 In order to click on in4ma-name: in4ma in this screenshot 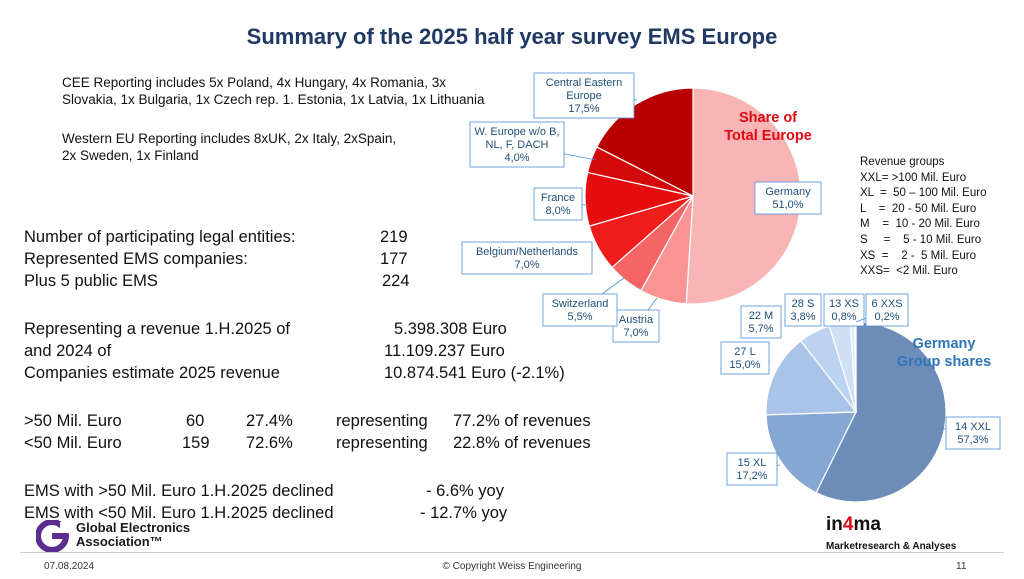, I will do `click(891, 525)`.